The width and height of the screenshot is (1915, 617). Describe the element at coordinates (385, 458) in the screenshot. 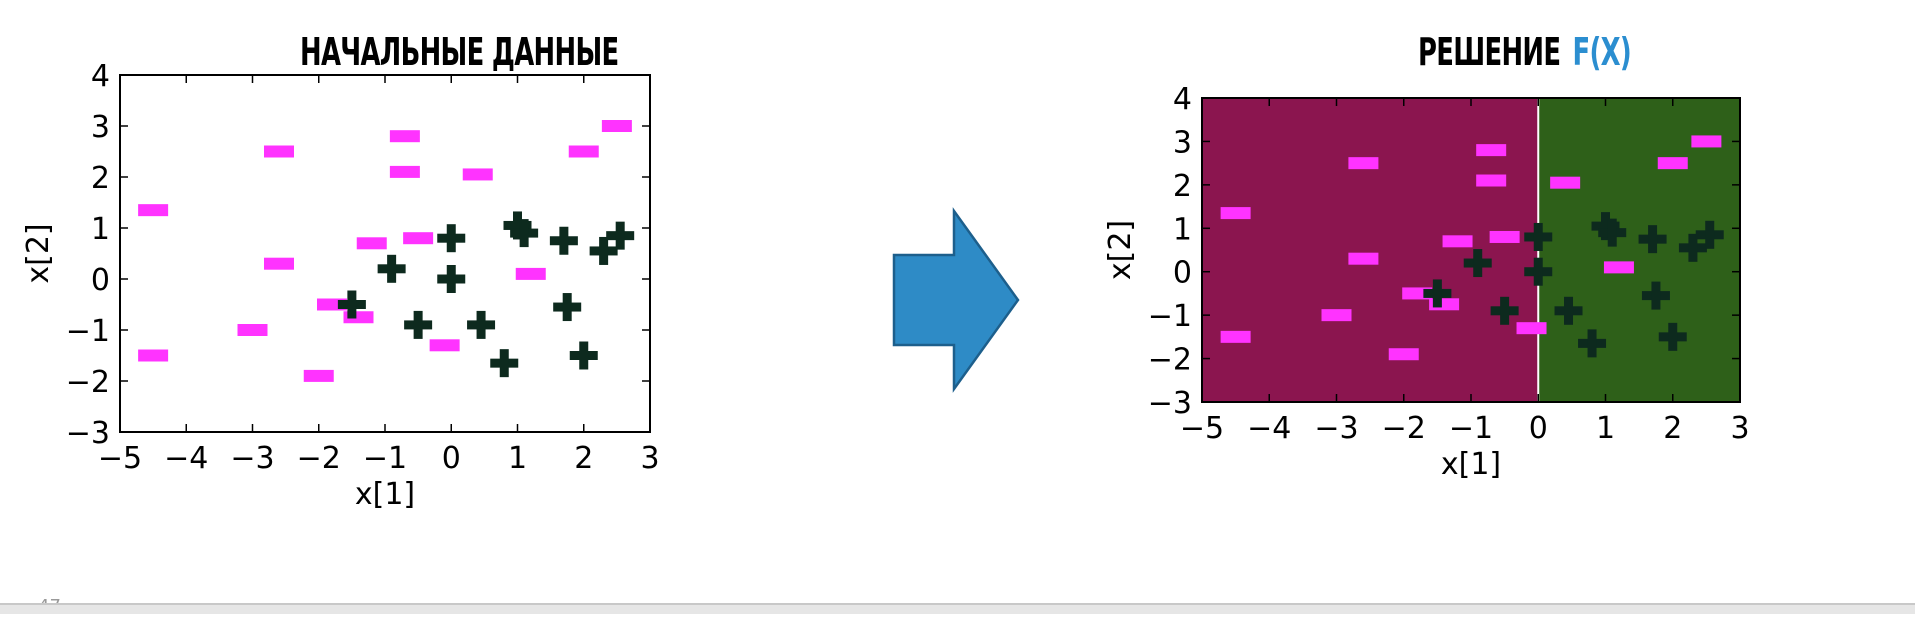

I see `x-tick-label: −1` at that location.